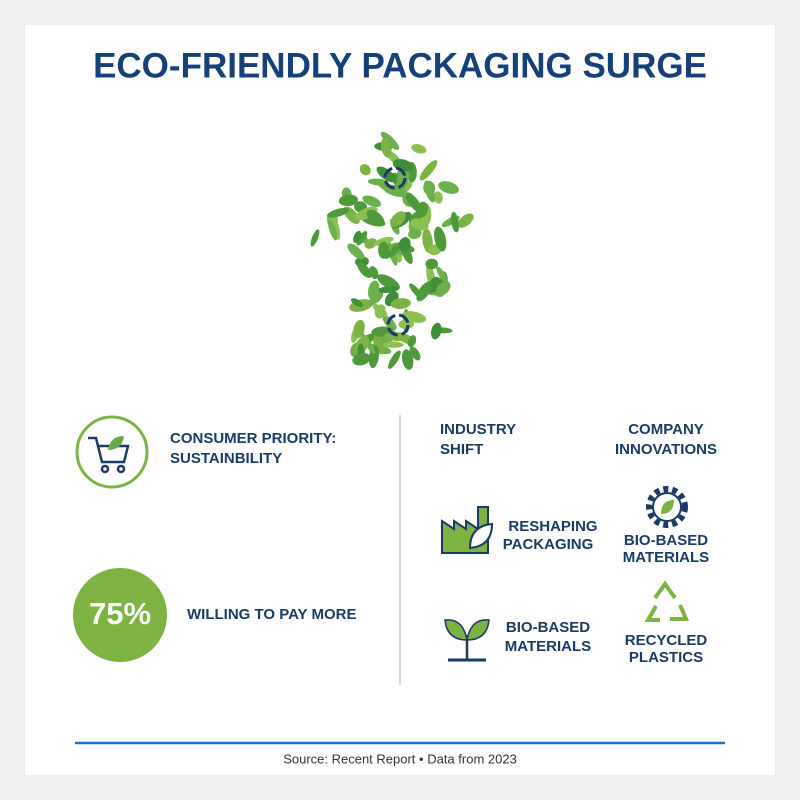 The image size is (800, 800). Describe the element at coordinates (116, 443) in the screenshot. I see `leaf-icon` at that location.